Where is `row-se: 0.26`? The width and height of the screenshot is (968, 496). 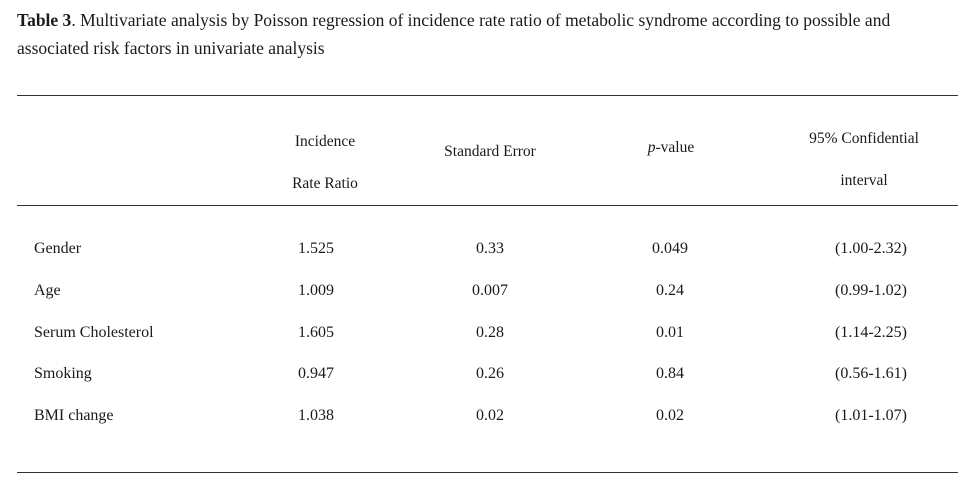 row-se: 0.26 is located at coordinates (490, 373).